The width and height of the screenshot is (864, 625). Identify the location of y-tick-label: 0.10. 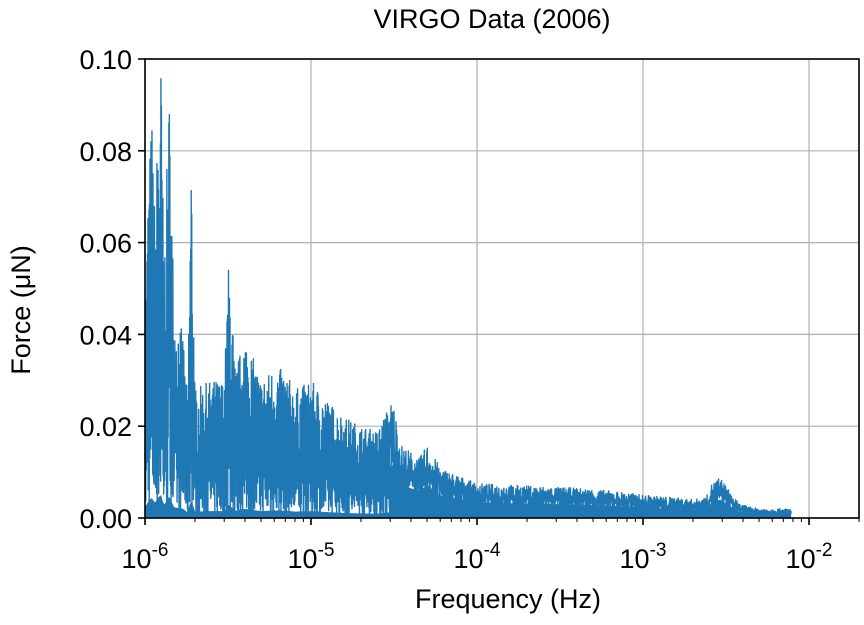
(105, 60).